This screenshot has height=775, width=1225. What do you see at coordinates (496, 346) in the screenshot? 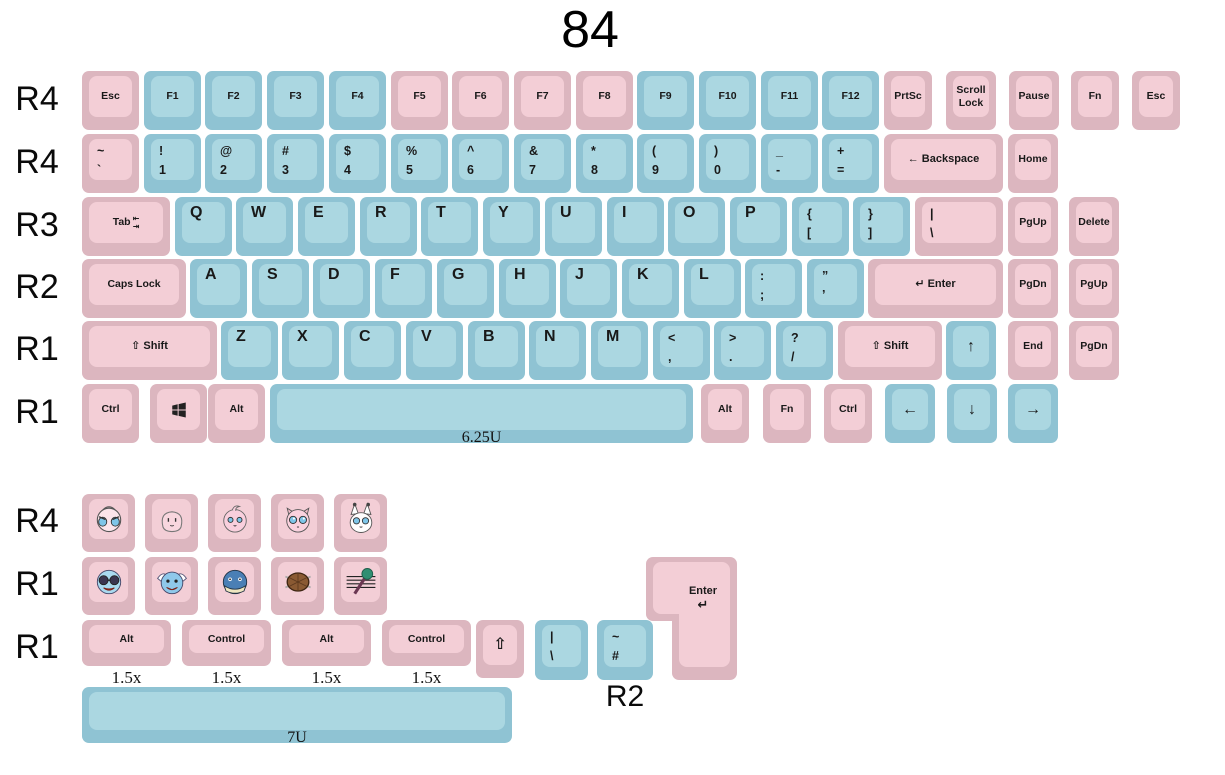
I see `keycap-top: B` at bounding box center [496, 346].